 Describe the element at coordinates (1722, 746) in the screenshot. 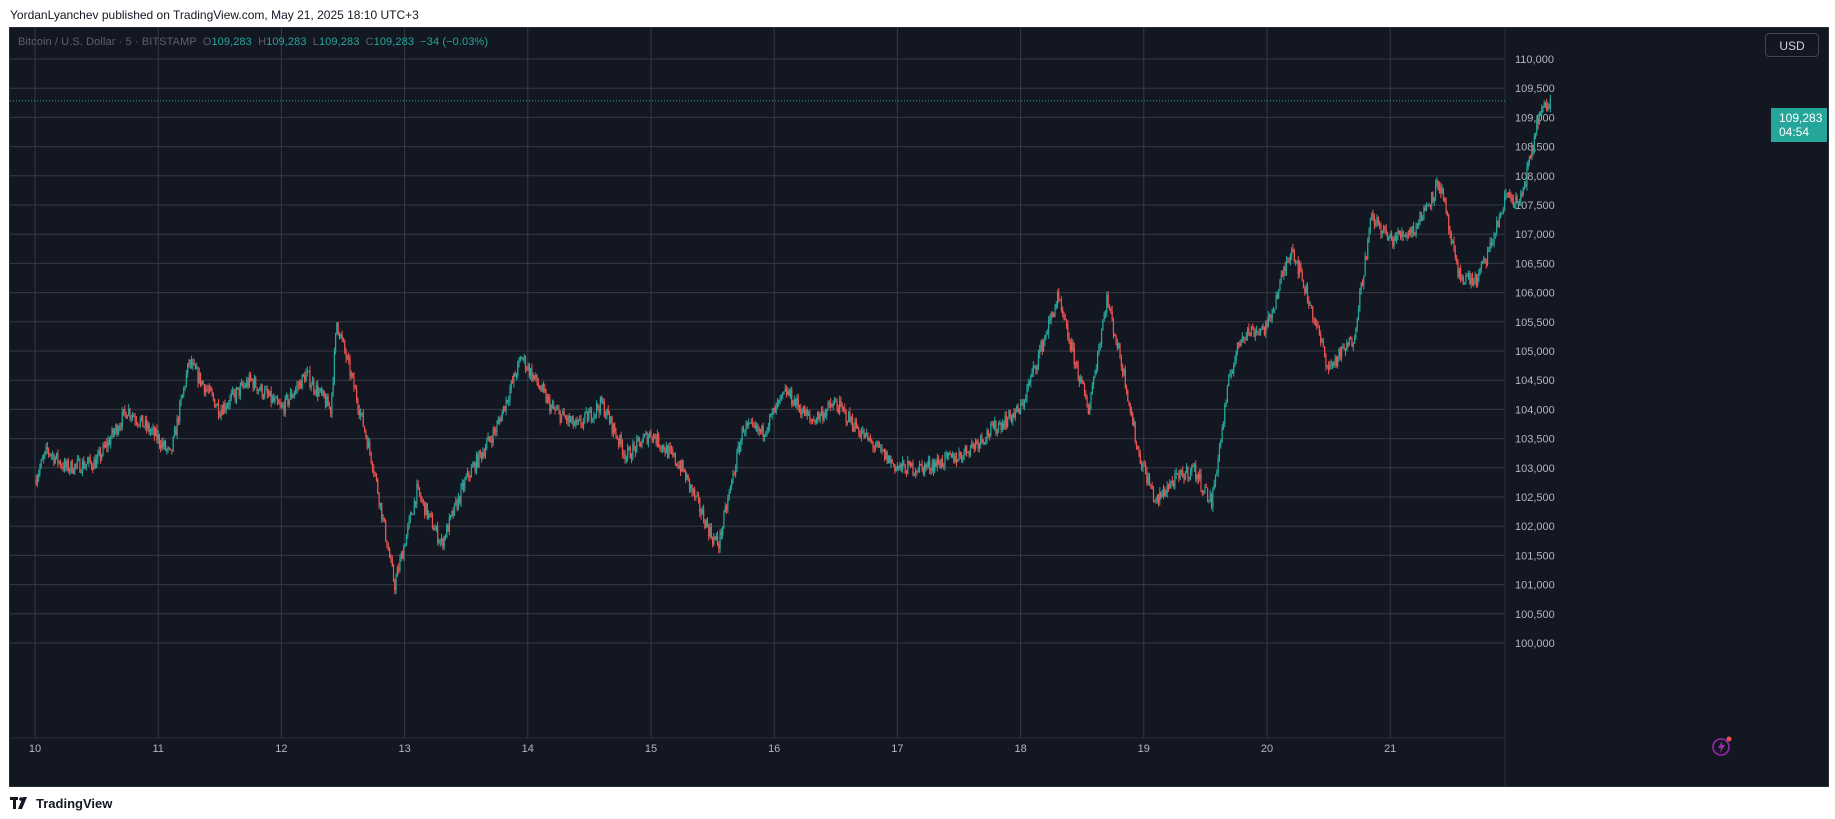

I see `lightning-icon` at that location.